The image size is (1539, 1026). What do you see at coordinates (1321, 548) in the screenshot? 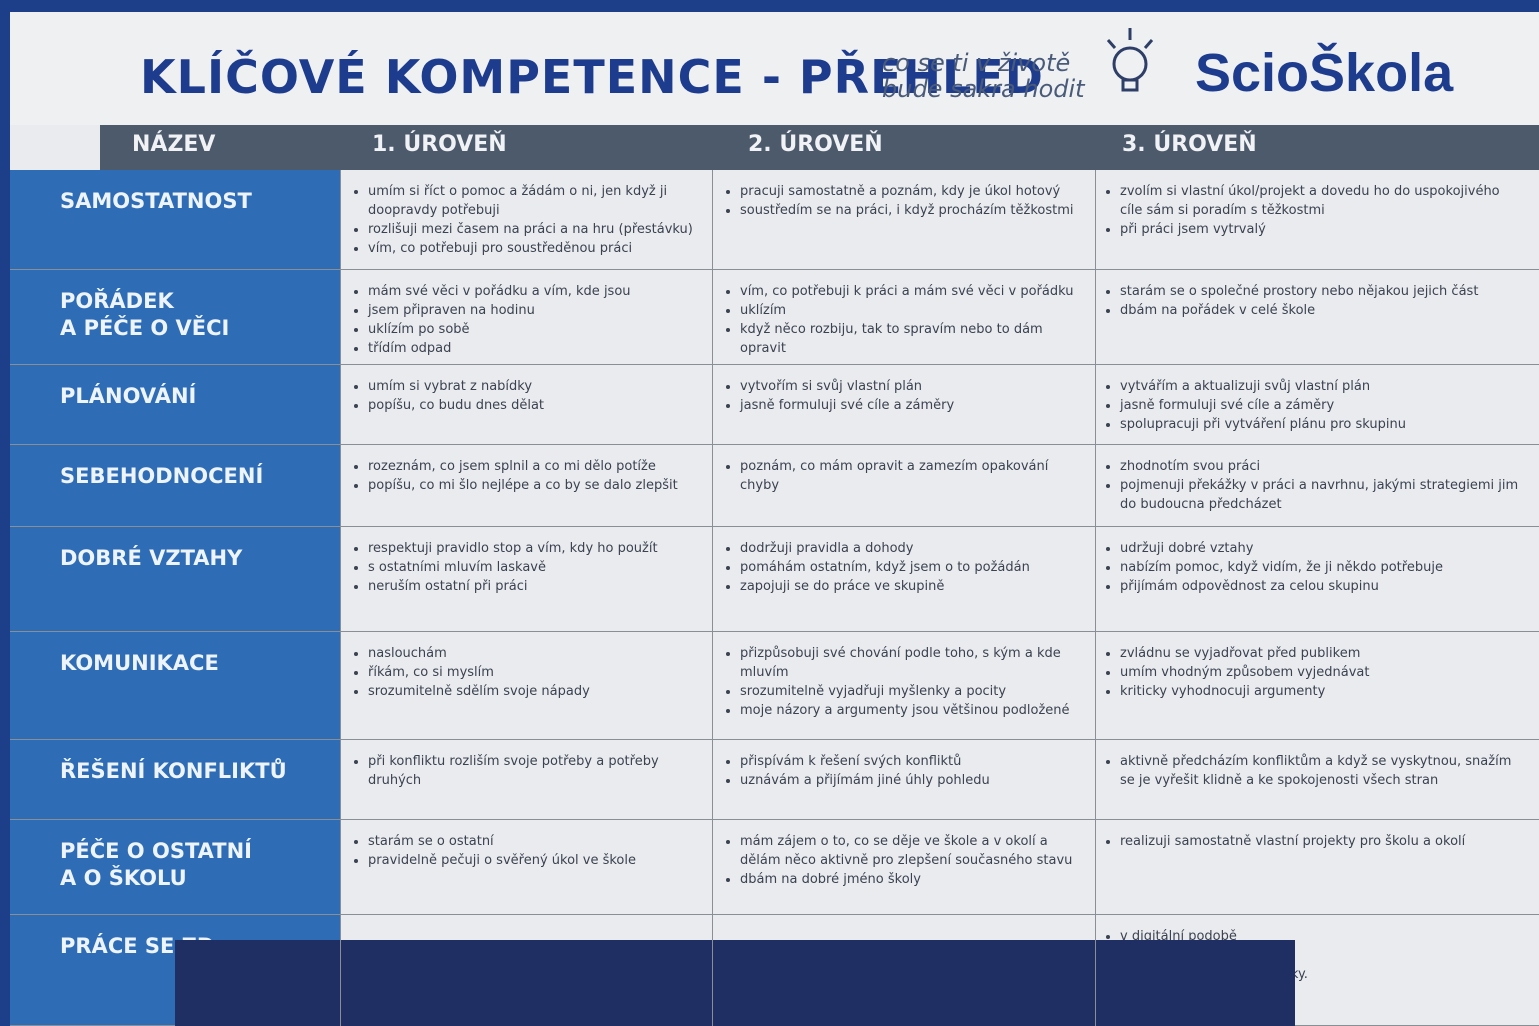
I see `level-item: udržuji dobré vztahy` at bounding box center [1321, 548].